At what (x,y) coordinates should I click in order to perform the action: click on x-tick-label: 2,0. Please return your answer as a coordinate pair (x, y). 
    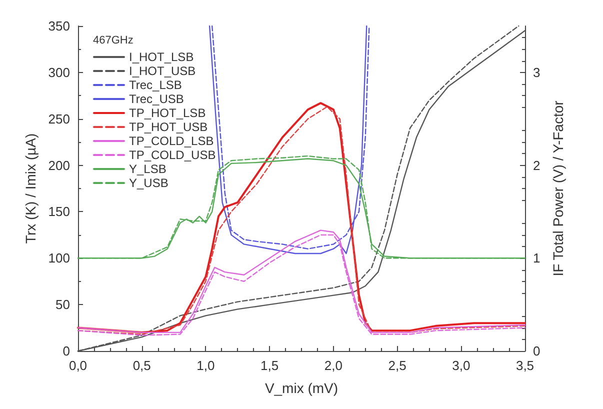
    Looking at the image, I should click on (333, 365).